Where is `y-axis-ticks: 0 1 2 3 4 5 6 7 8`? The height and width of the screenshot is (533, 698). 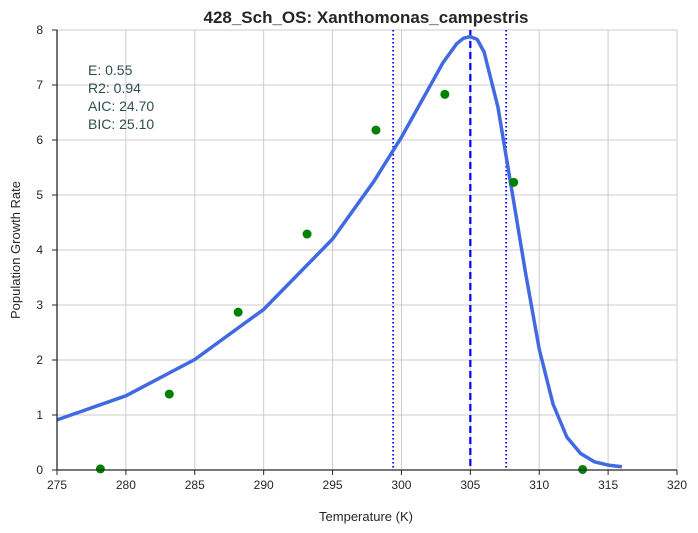 y-axis-ticks: 0 1 2 3 4 5 6 7 8 is located at coordinates (46, 250).